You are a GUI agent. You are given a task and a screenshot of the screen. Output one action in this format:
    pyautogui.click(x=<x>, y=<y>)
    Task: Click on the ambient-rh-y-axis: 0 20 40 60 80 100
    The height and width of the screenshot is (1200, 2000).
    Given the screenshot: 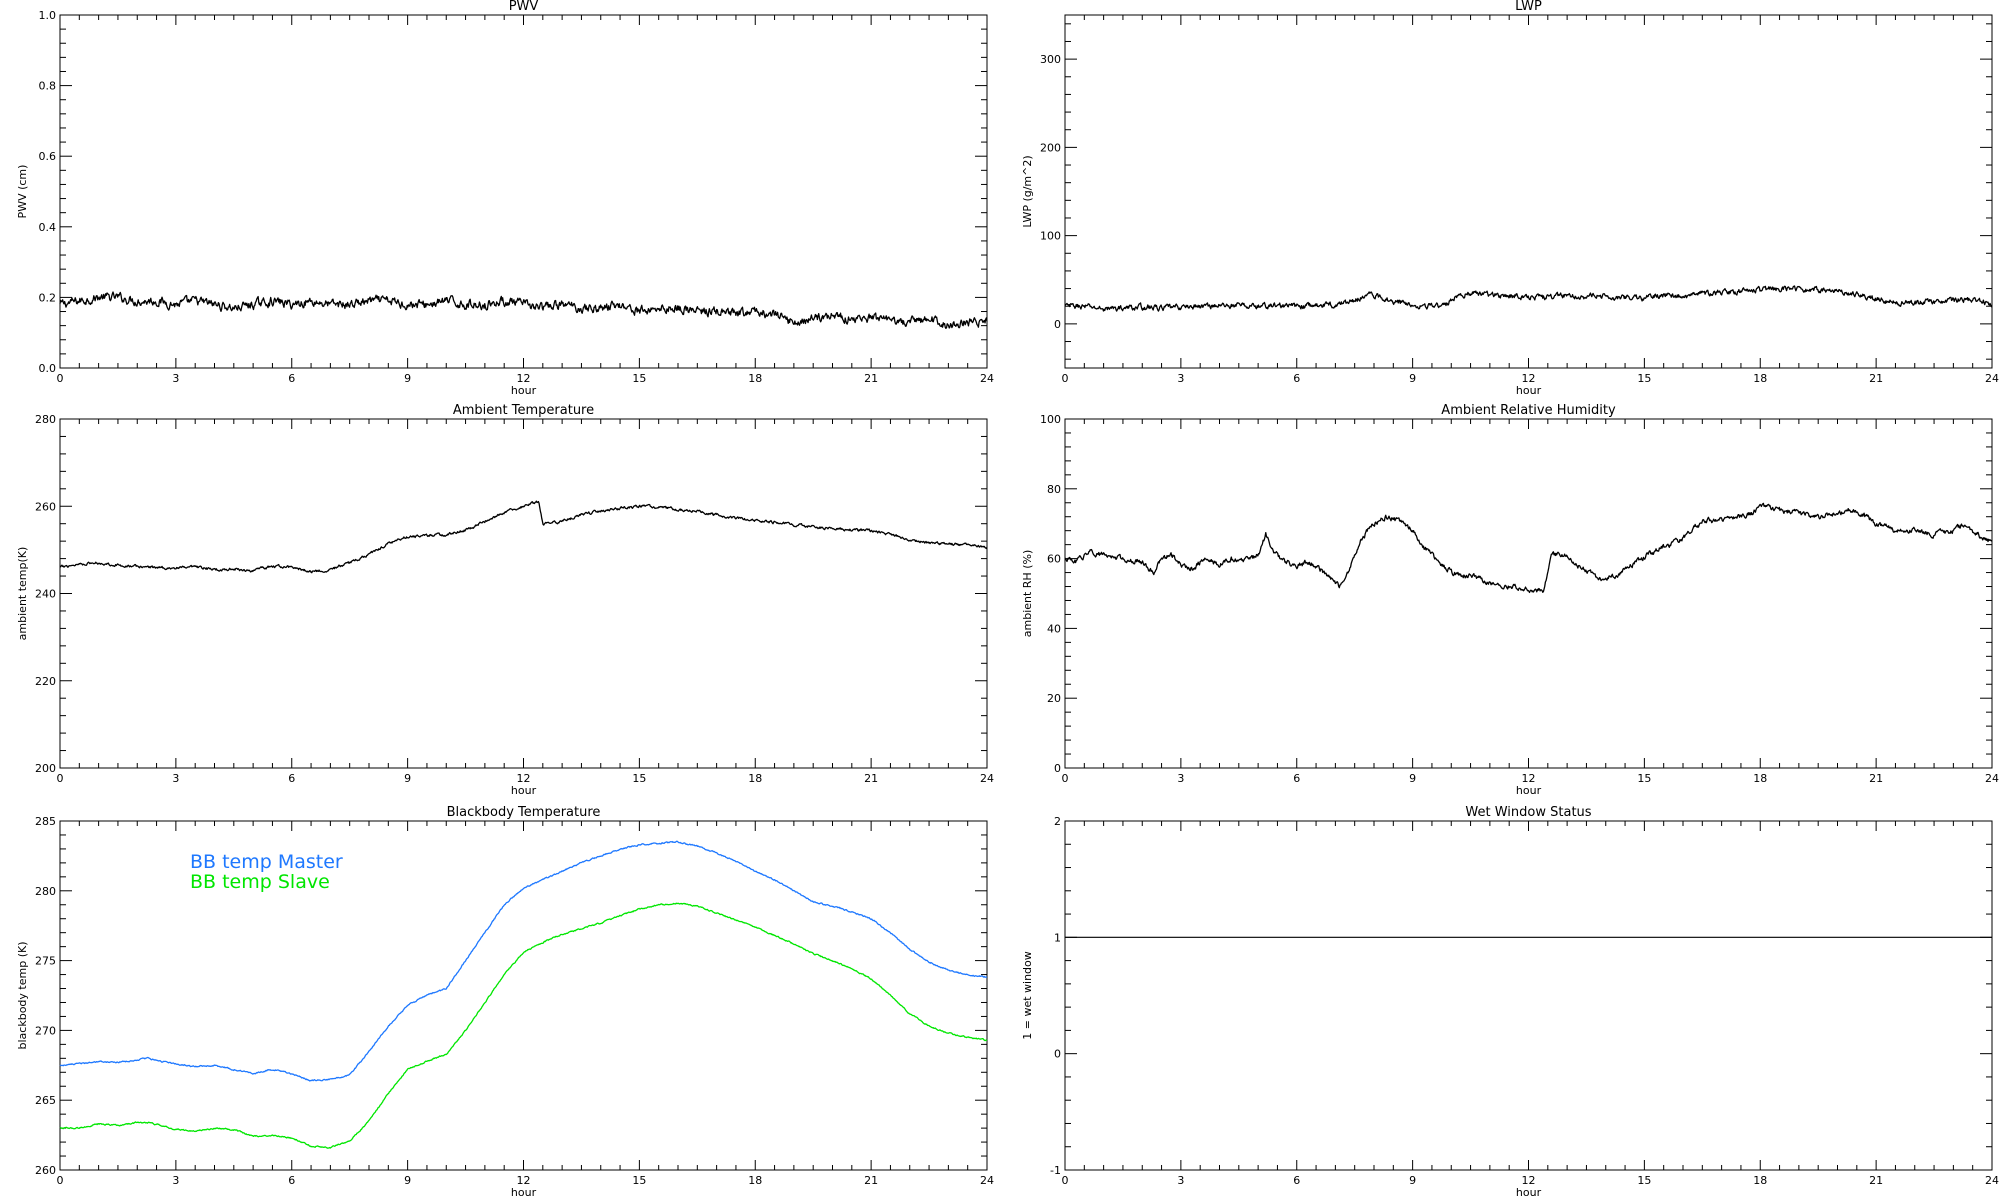 What is the action you would take?
    pyautogui.click(x=1516, y=594)
    